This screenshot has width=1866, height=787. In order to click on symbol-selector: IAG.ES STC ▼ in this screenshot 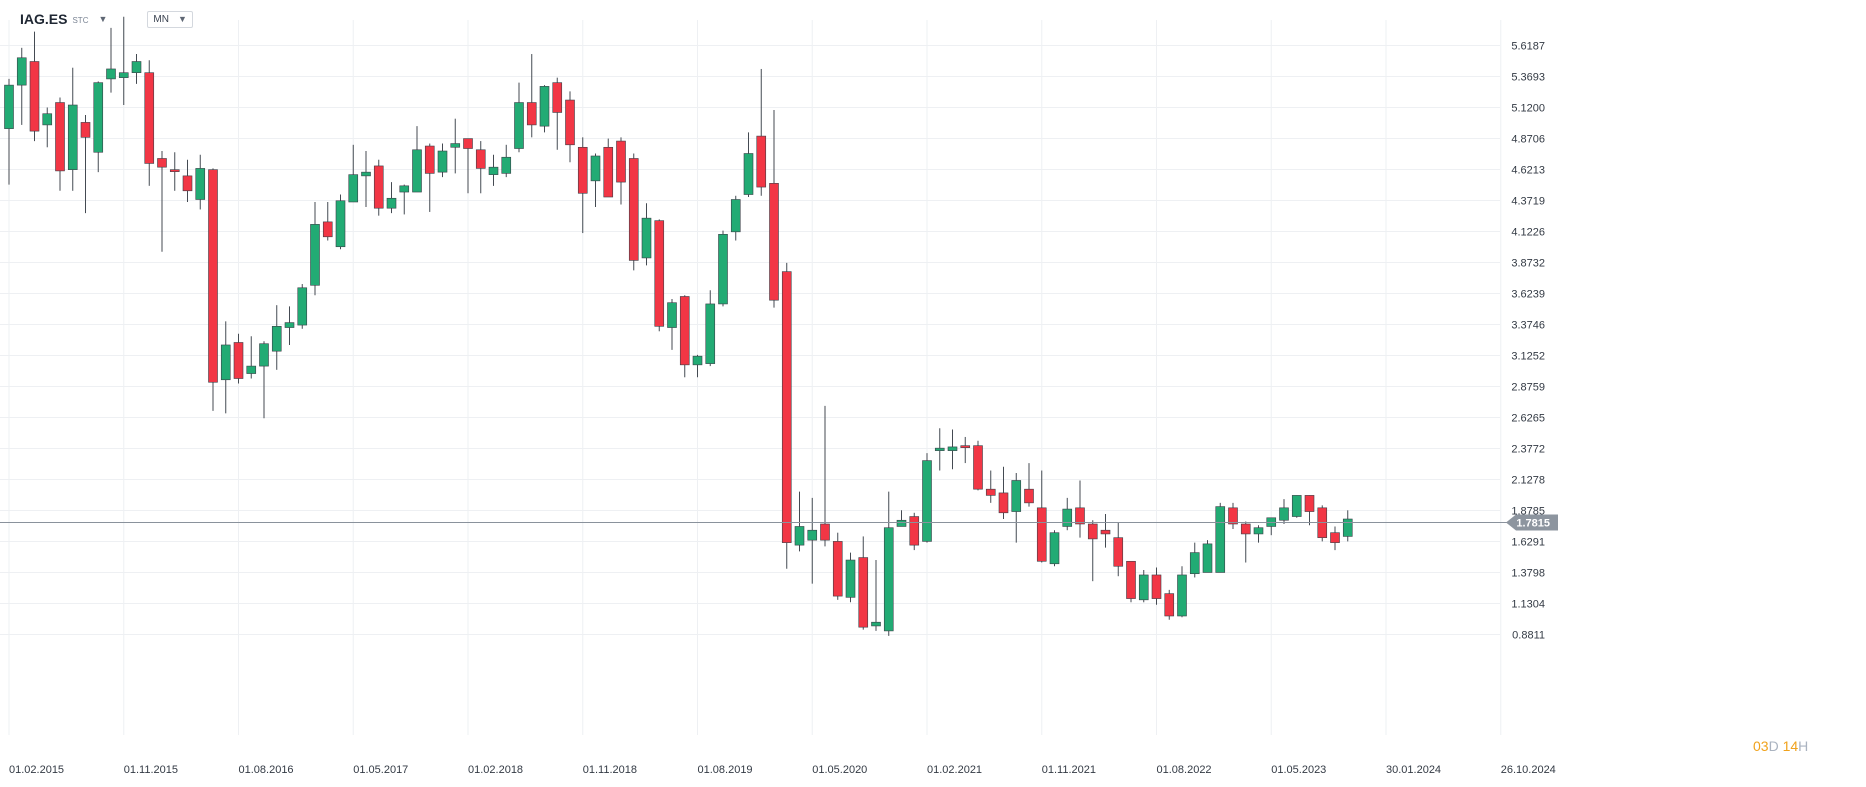, I will do `click(63, 19)`.